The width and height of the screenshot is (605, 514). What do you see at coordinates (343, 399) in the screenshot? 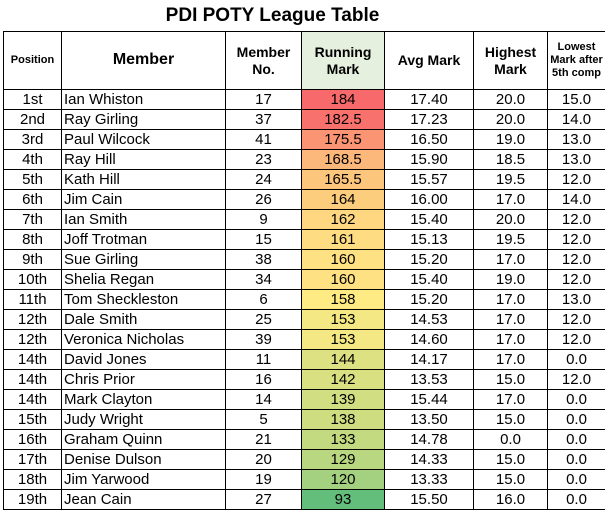
I see `cell-running-mark: 139` at bounding box center [343, 399].